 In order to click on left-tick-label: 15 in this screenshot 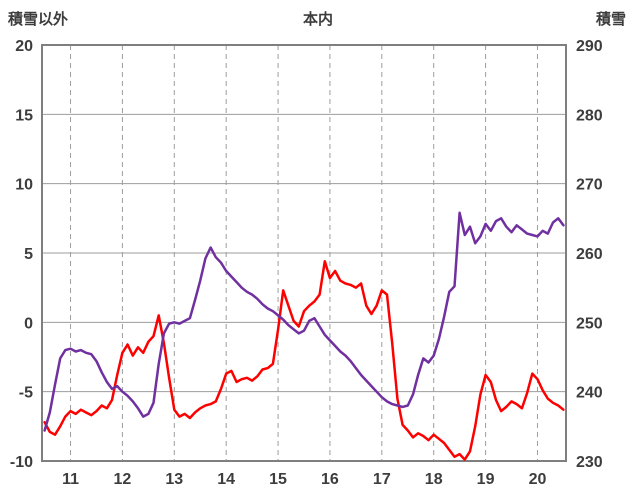, I will do `click(24, 115)`.